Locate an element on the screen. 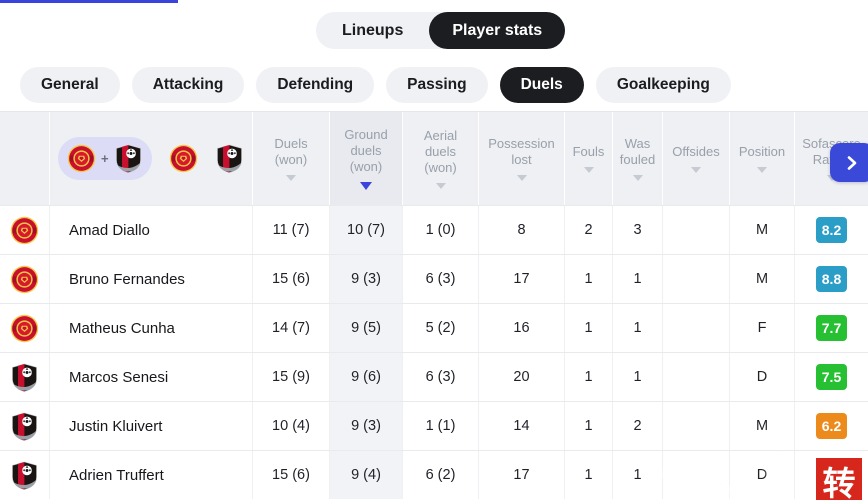  stat-cell: 9 (6) is located at coordinates (366, 377).